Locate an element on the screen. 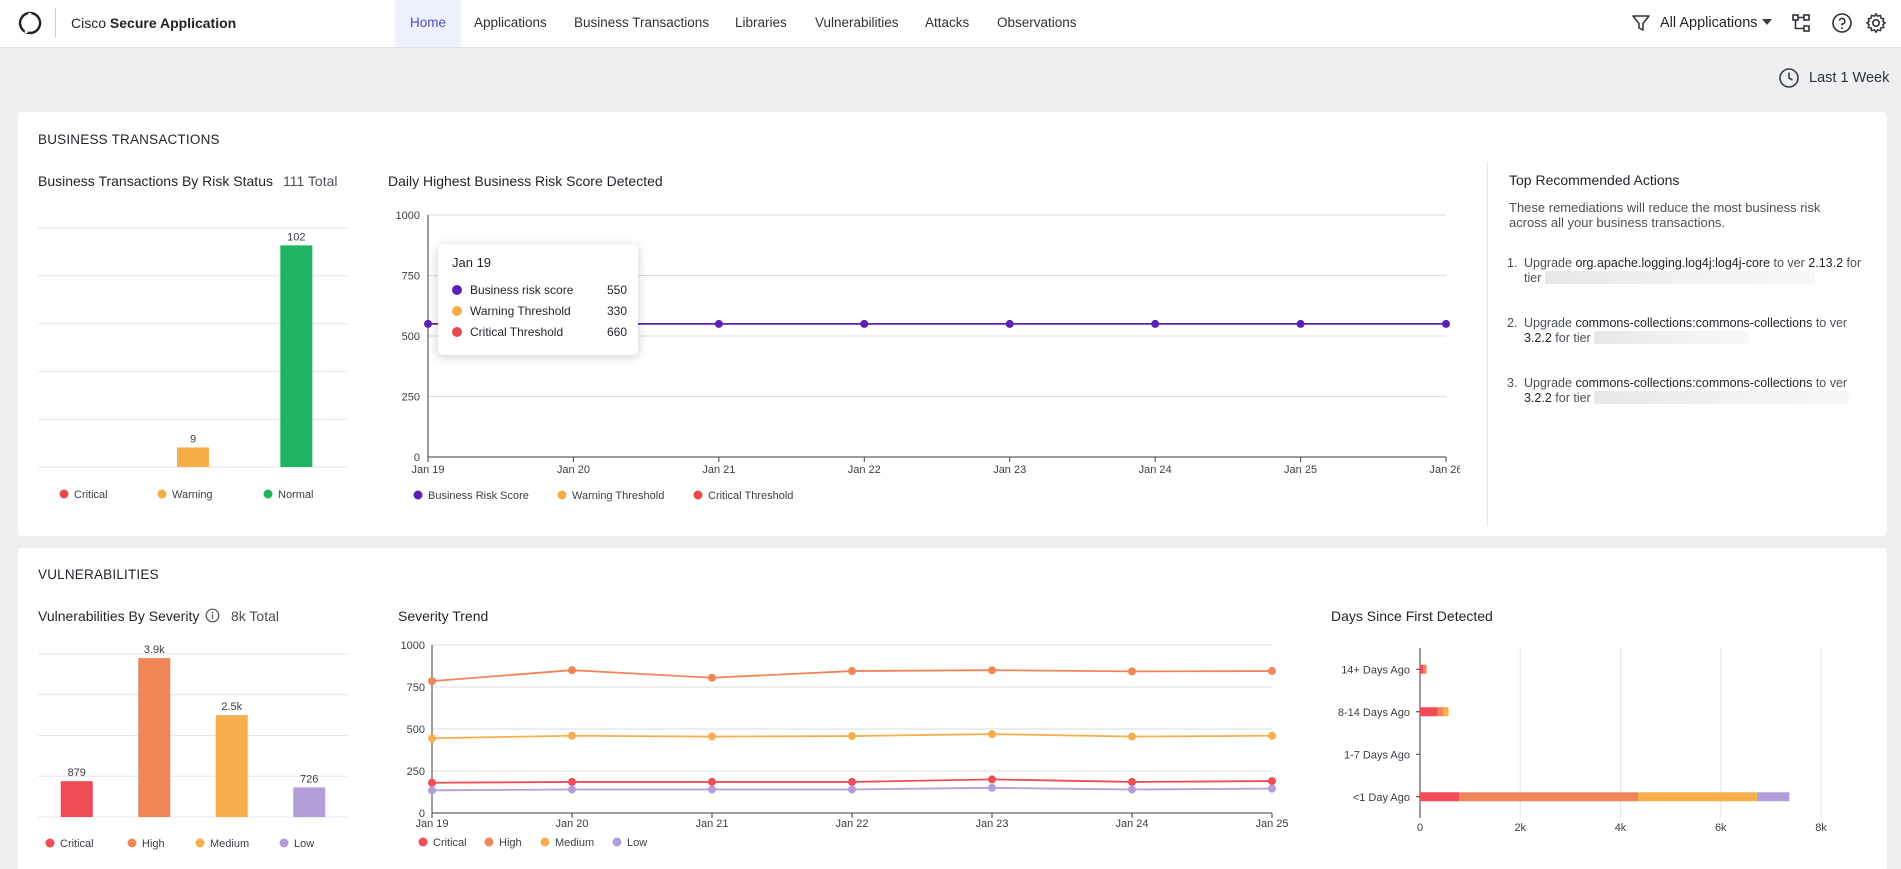  nav-tab-applications: Applications is located at coordinates (510, 22).